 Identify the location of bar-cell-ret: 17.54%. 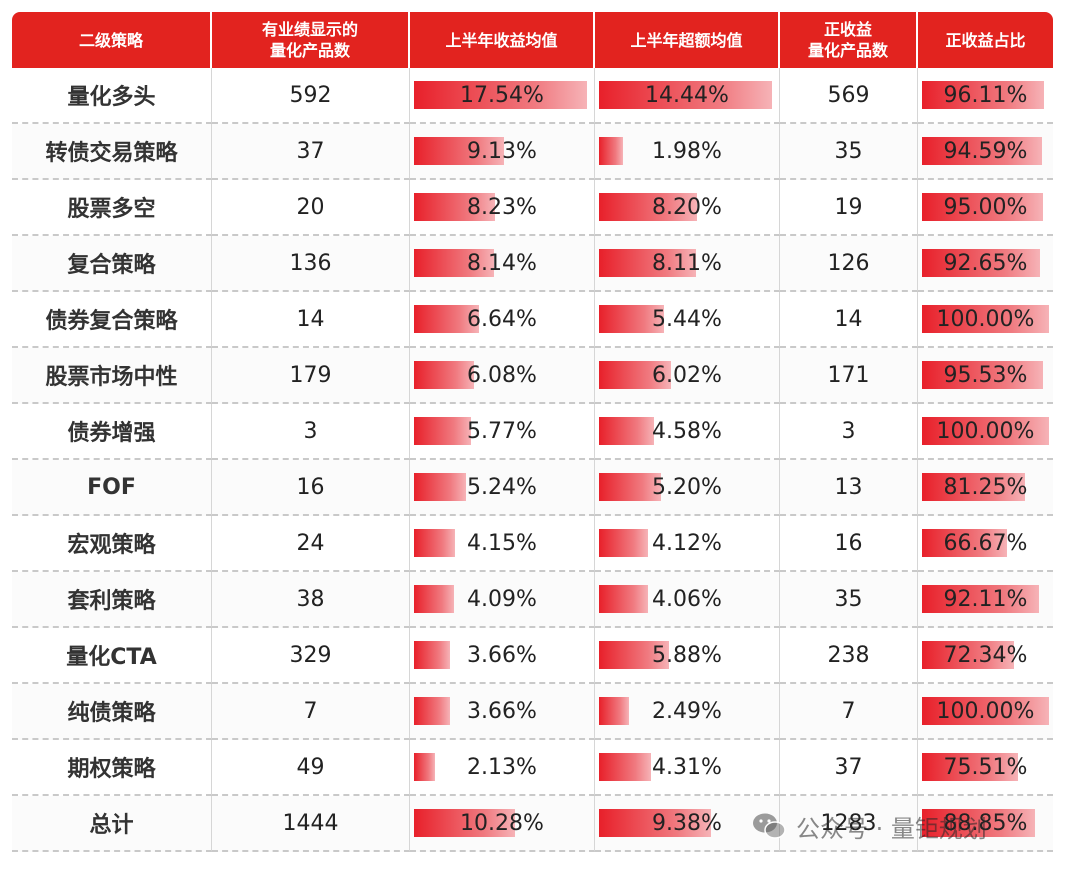
(502, 96).